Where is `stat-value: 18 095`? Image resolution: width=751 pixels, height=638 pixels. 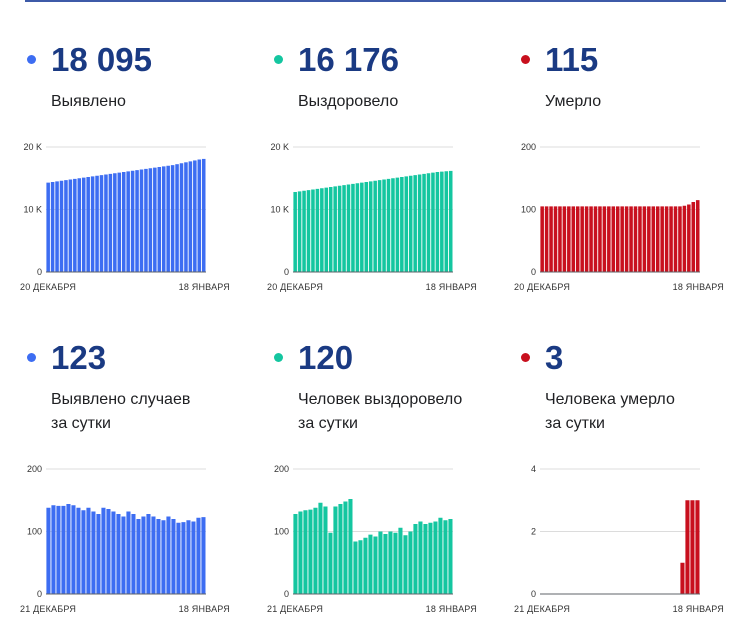
stat-value: 18 095 is located at coordinates (101, 59).